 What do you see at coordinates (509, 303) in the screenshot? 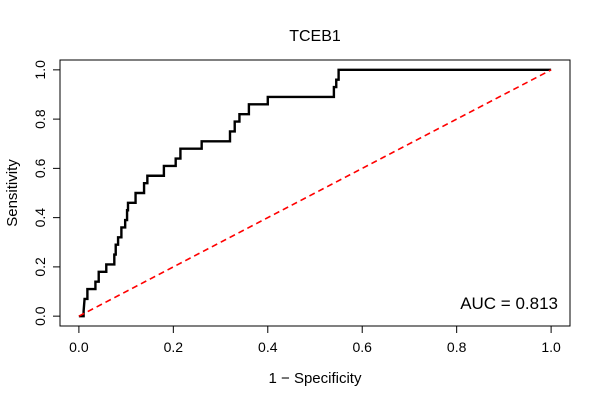
I see `auc-annotation: AUC = 0.813` at bounding box center [509, 303].